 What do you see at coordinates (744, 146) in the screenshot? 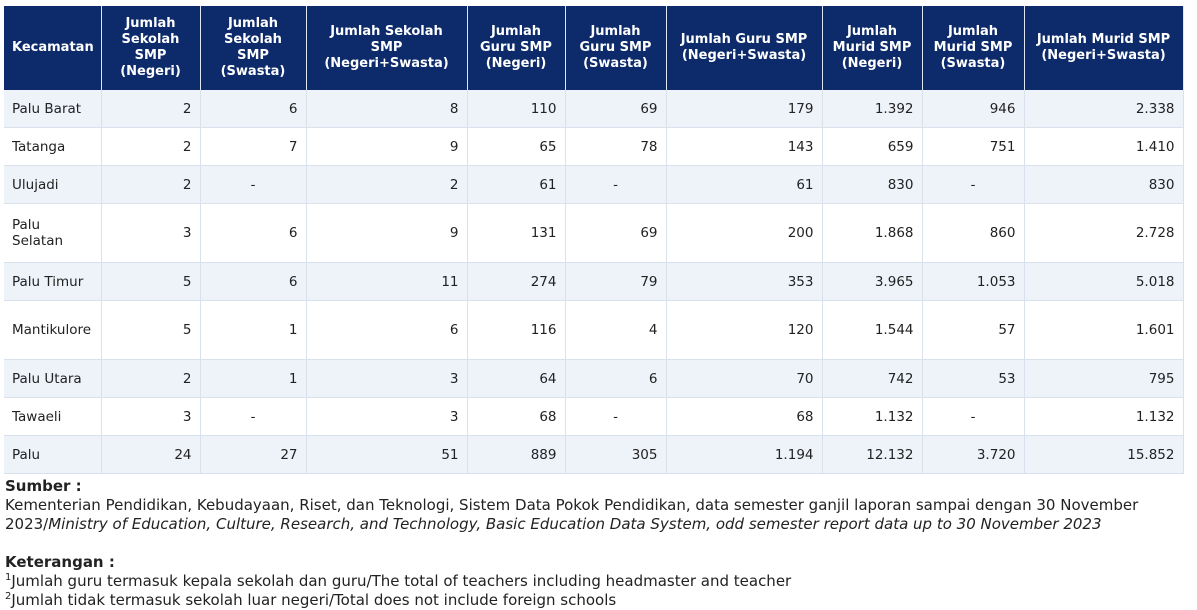
I see `value-cell: 143` at bounding box center [744, 146].